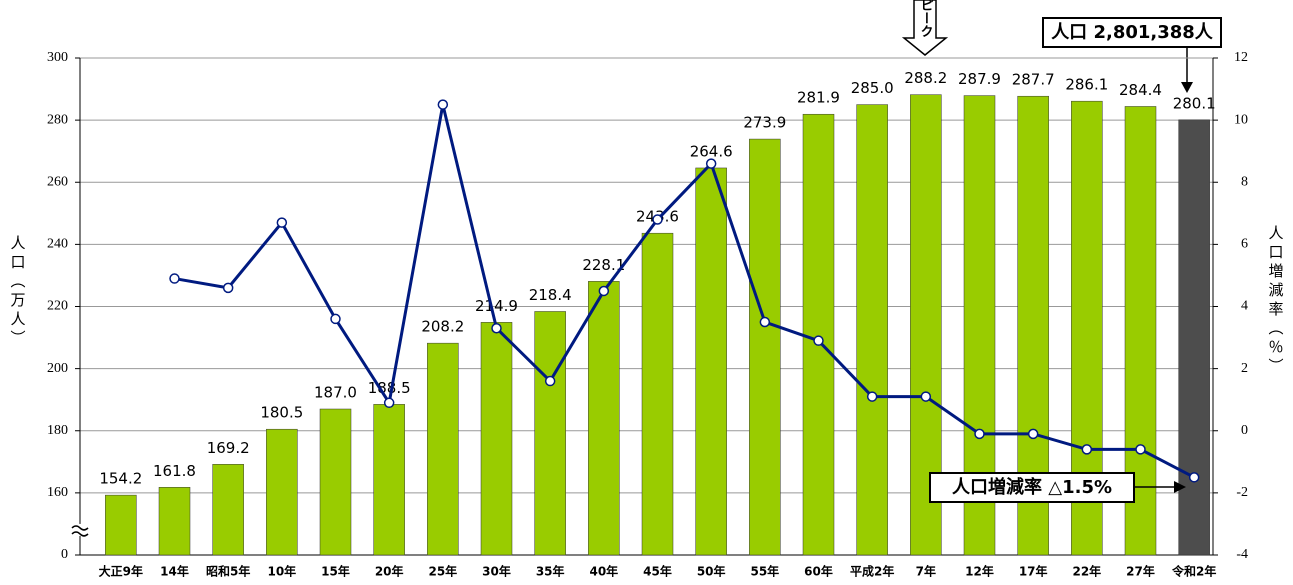 The height and width of the screenshot is (585, 1293). What do you see at coordinates (389, 571) in the screenshot?
I see `x-tick-label: 20年` at bounding box center [389, 571].